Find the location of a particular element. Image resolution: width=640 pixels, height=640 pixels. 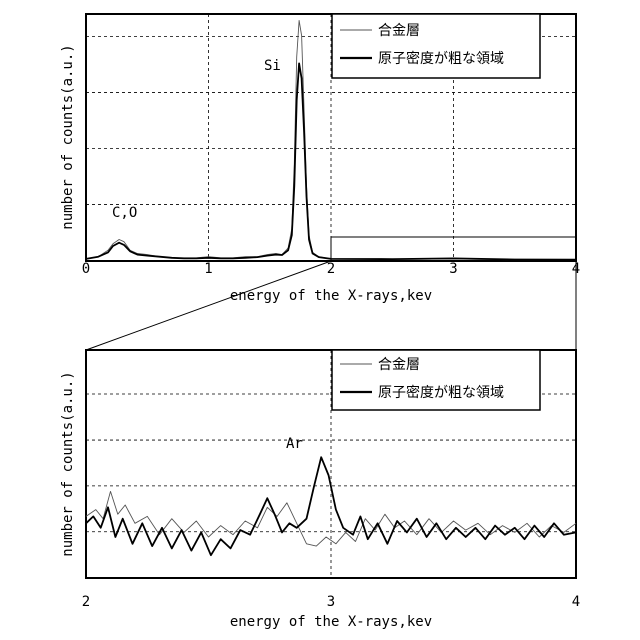

bot-x-tick-label: 4 is located at coordinates (576, 602).